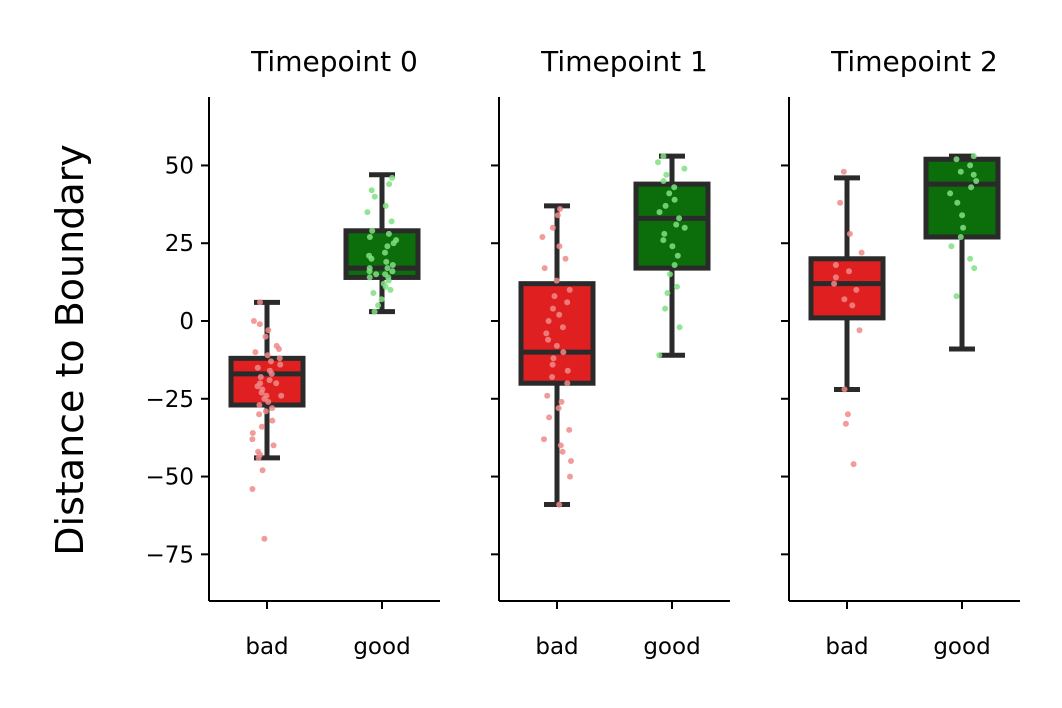  Describe the element at coordinates (169, 555) in the screenshot. I see `y-tick-label: −75` at that location.